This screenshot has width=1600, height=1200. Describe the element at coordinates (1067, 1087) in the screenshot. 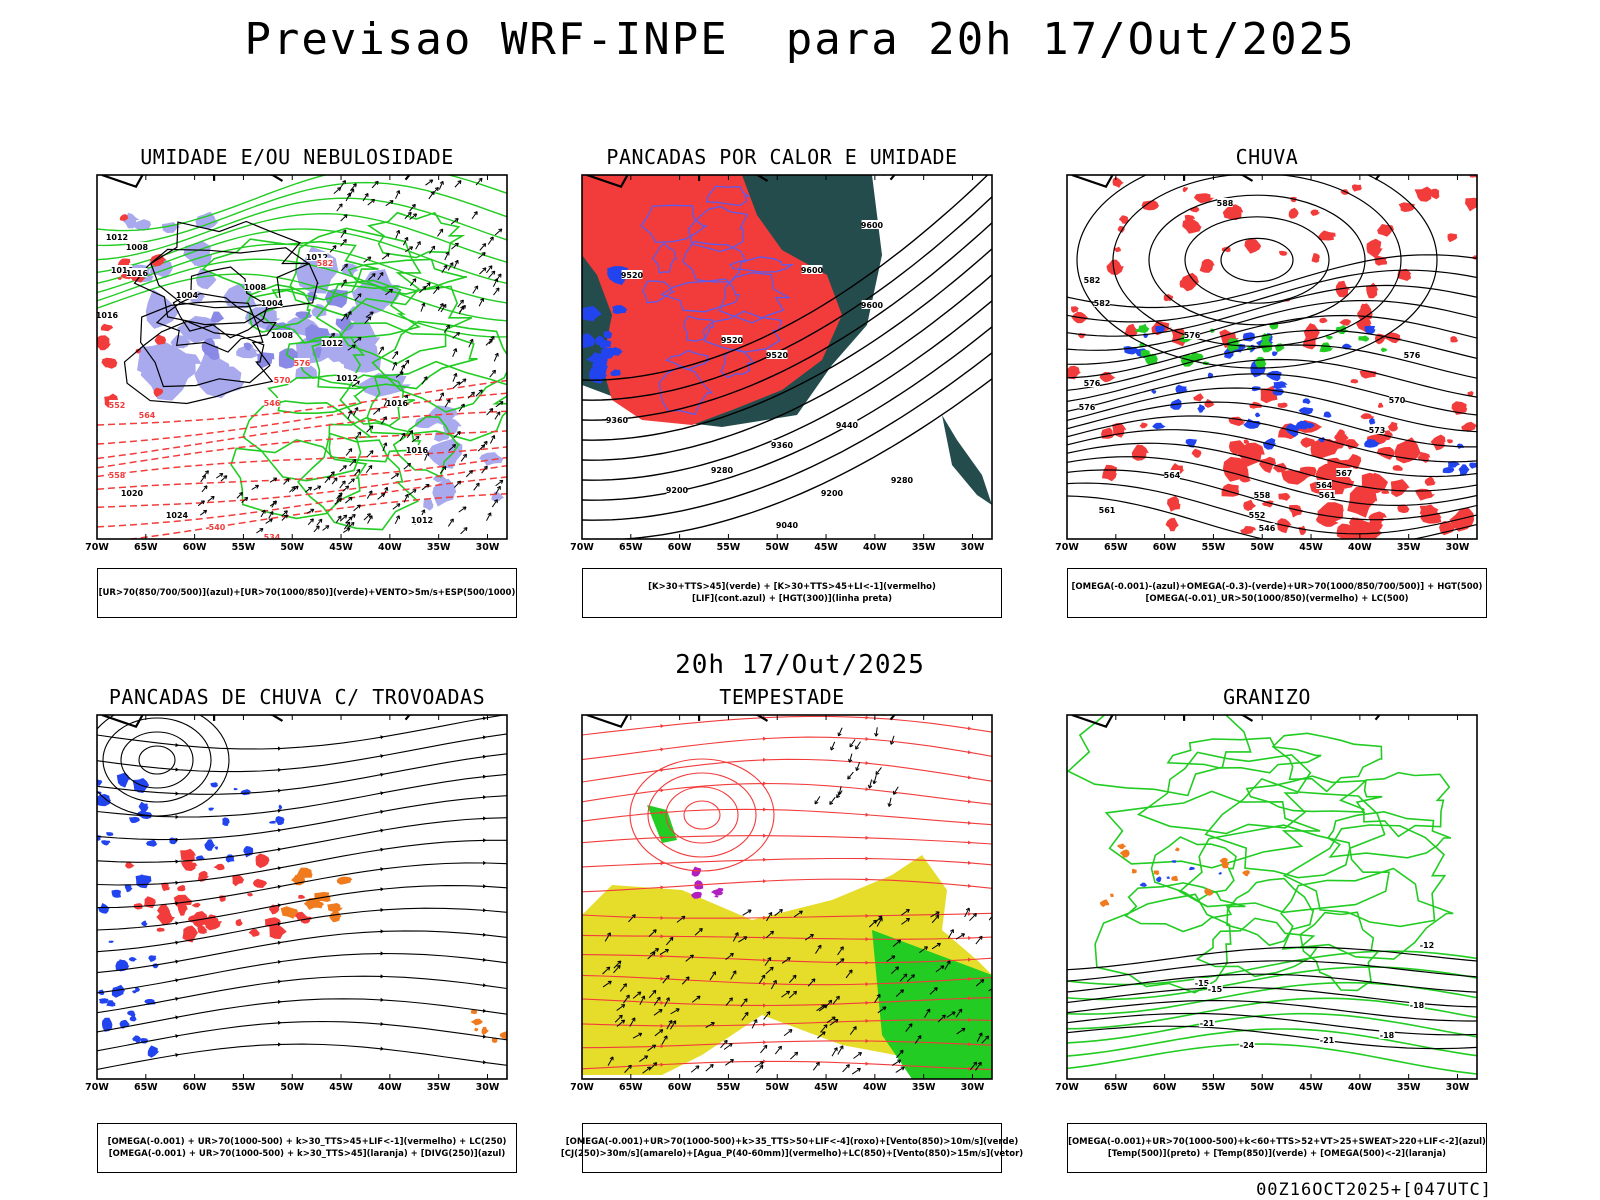

I see `lon-label: 70W` at that location.